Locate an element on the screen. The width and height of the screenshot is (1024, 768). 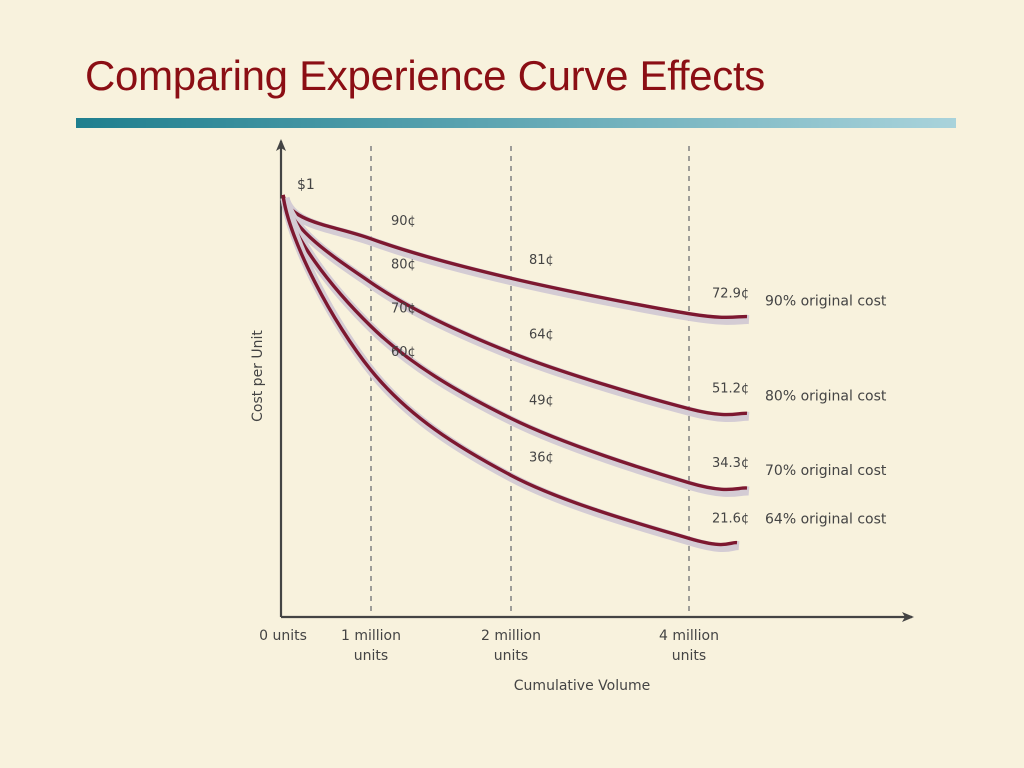
x-tick-label-2-0: 2 million is located at coordinates (511, 636).